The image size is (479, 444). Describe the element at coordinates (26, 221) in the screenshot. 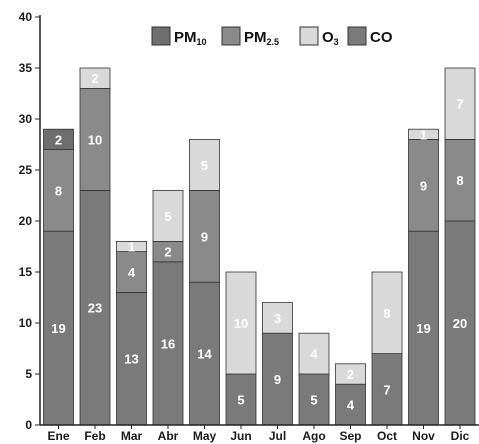

I see `y-tick-label: 20` at that location.